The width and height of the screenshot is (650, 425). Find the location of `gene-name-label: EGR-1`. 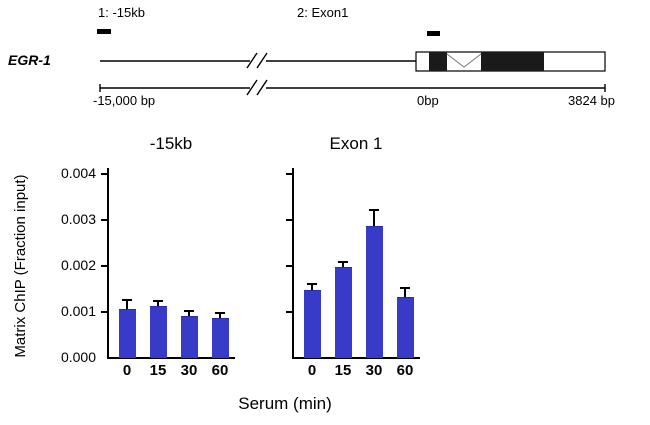

gene-name-label: EGR-1 is located at coordinates (29, 60).